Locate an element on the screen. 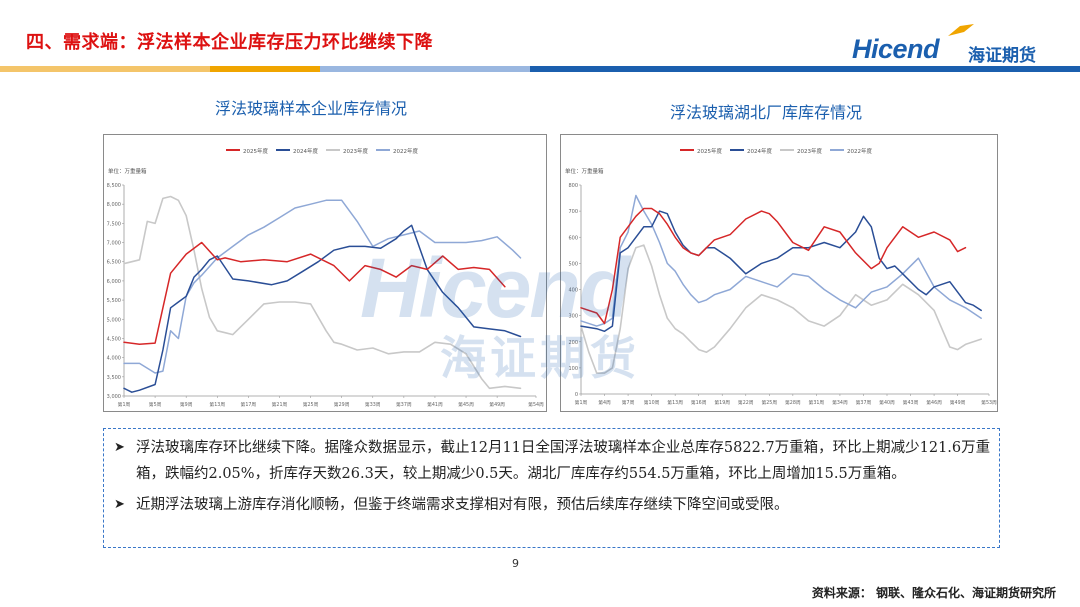 The height and width of the screenshot is (607, 1080). y-tick-label: 300 is located at coordinates (573, 317).